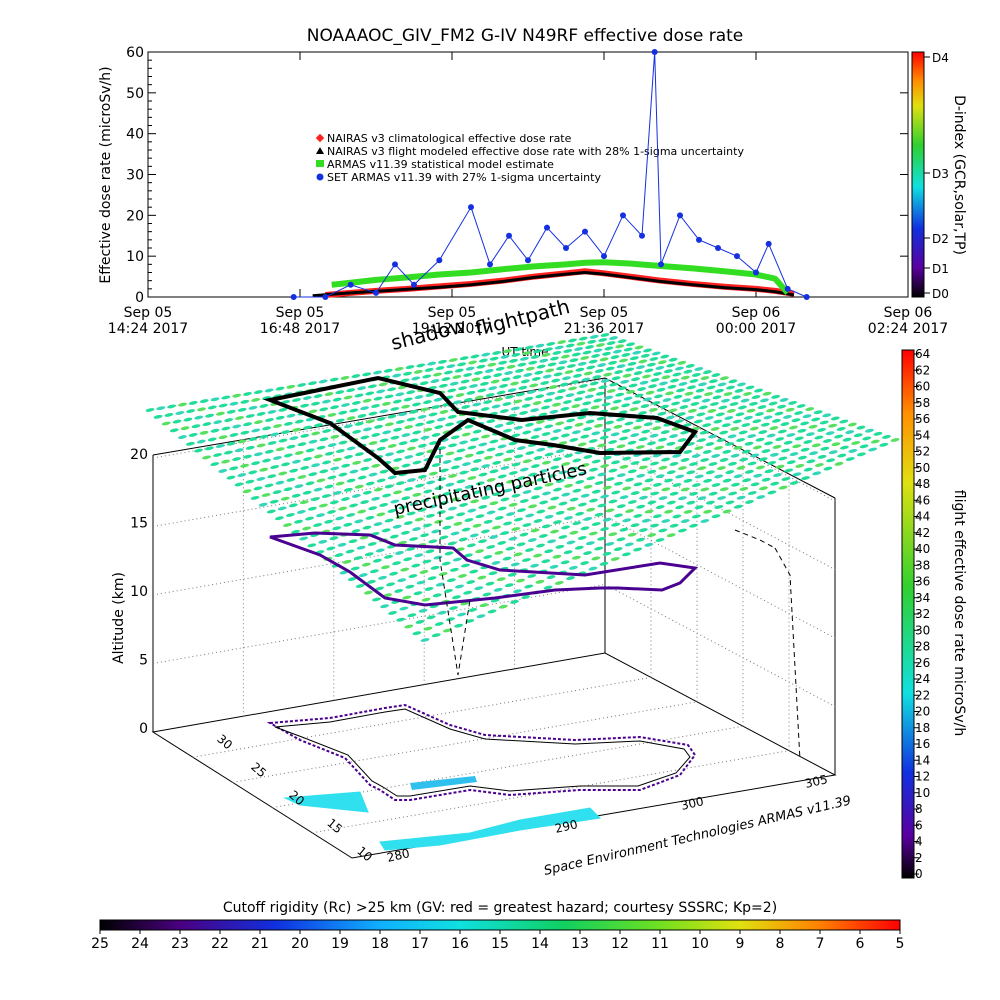 The image size is (1000, 1000). What do you see at coordinates (490, 264) in the screenshot?
I see `data-point` at bounding box center [490, 264].